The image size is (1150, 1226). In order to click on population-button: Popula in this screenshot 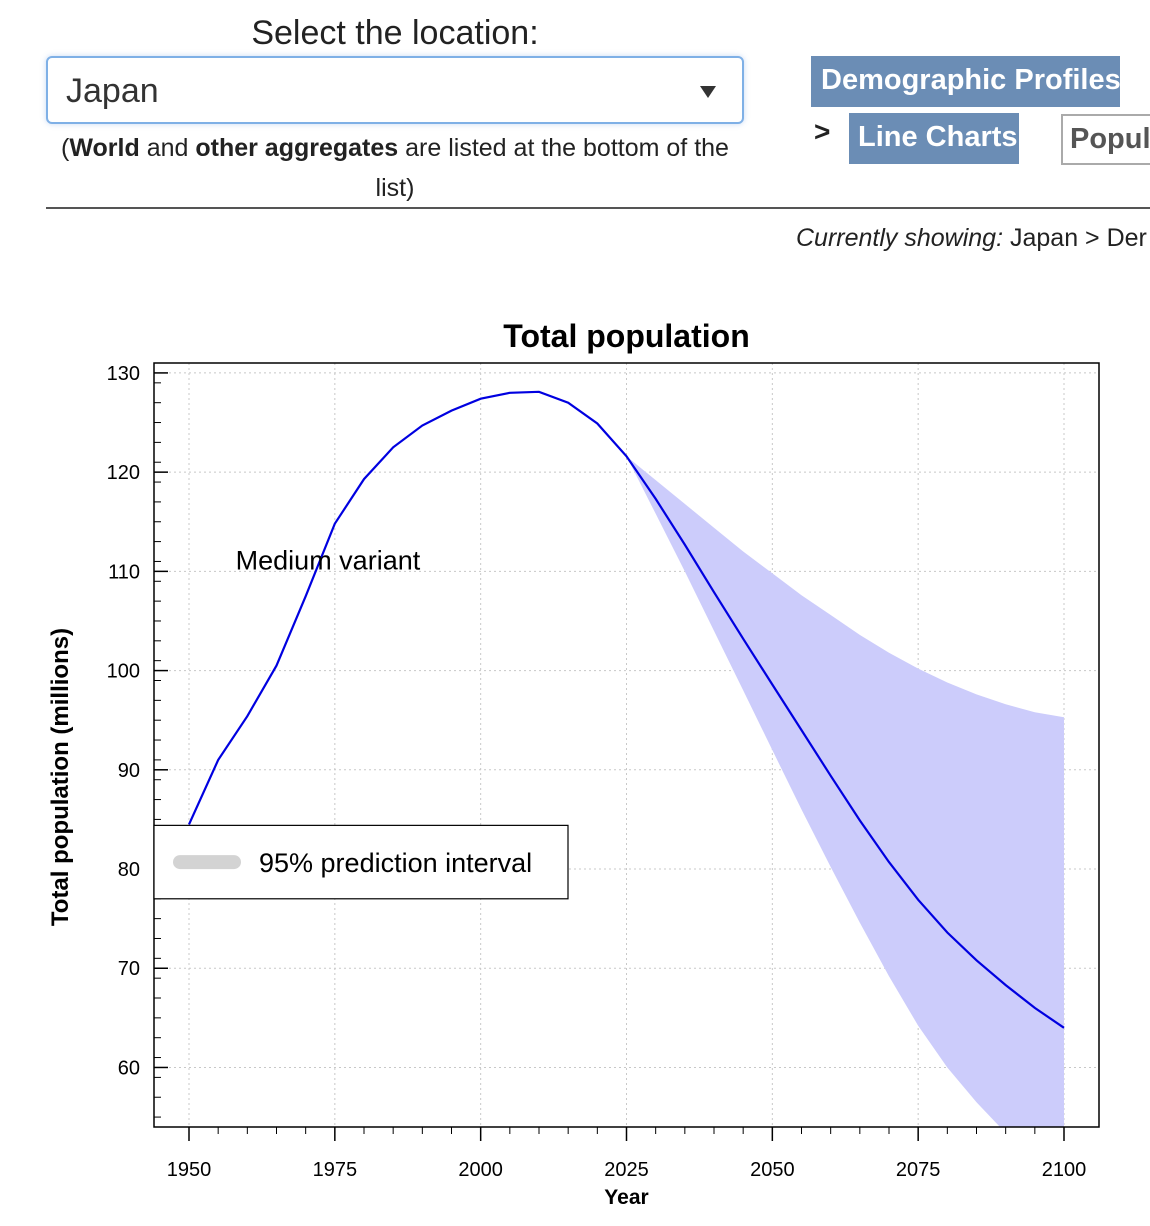, I will do `click(1105, 139)`.